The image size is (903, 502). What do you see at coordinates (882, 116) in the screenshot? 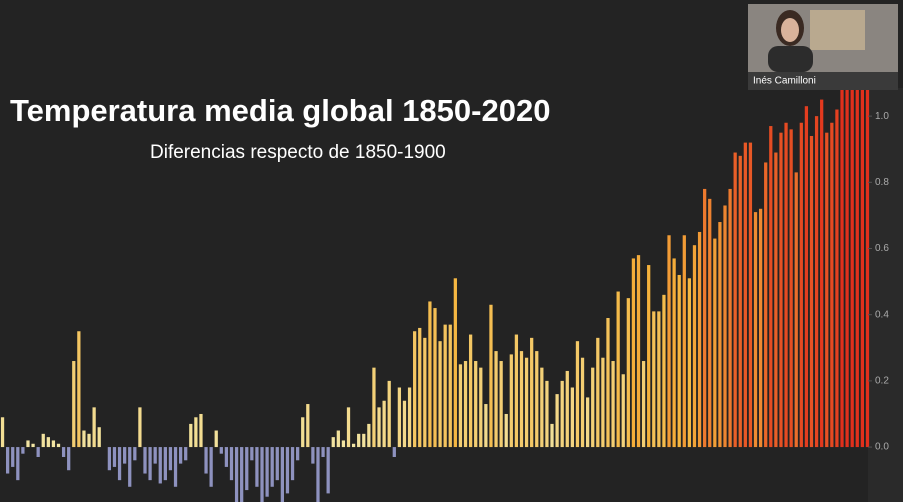
I see `y-tick-label: 1.0` at bounding box center [882, 116].